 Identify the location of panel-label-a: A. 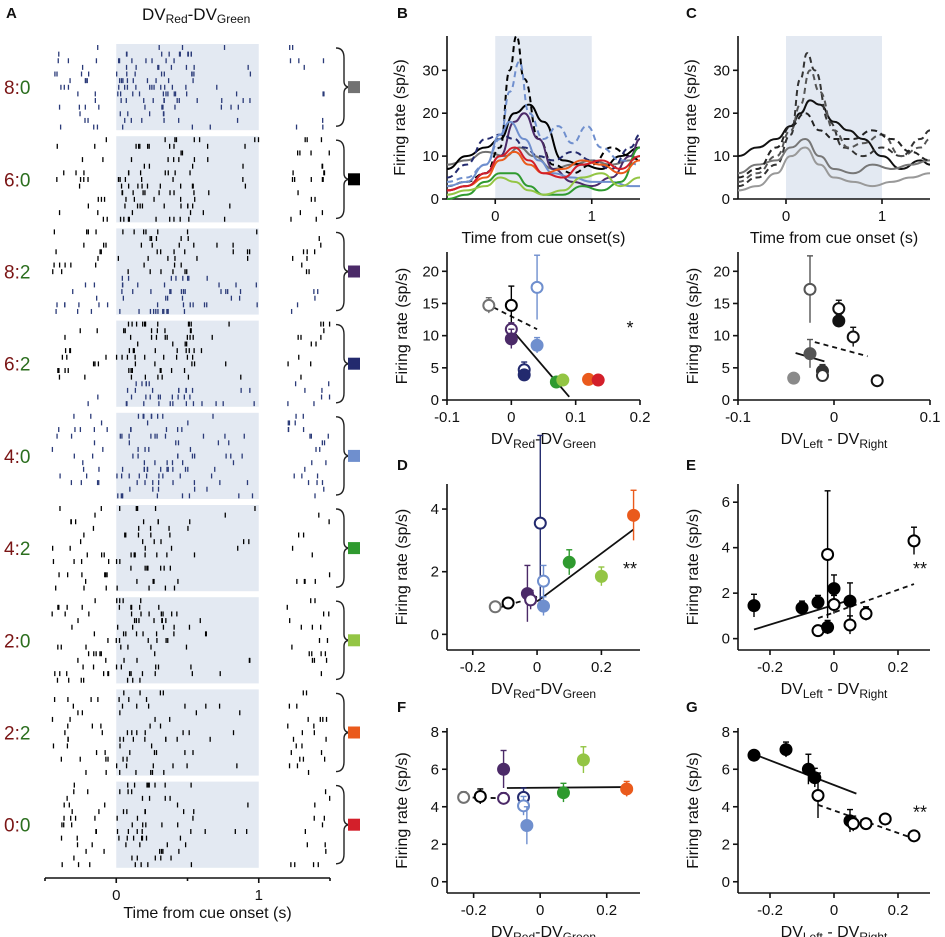
(11, 13).